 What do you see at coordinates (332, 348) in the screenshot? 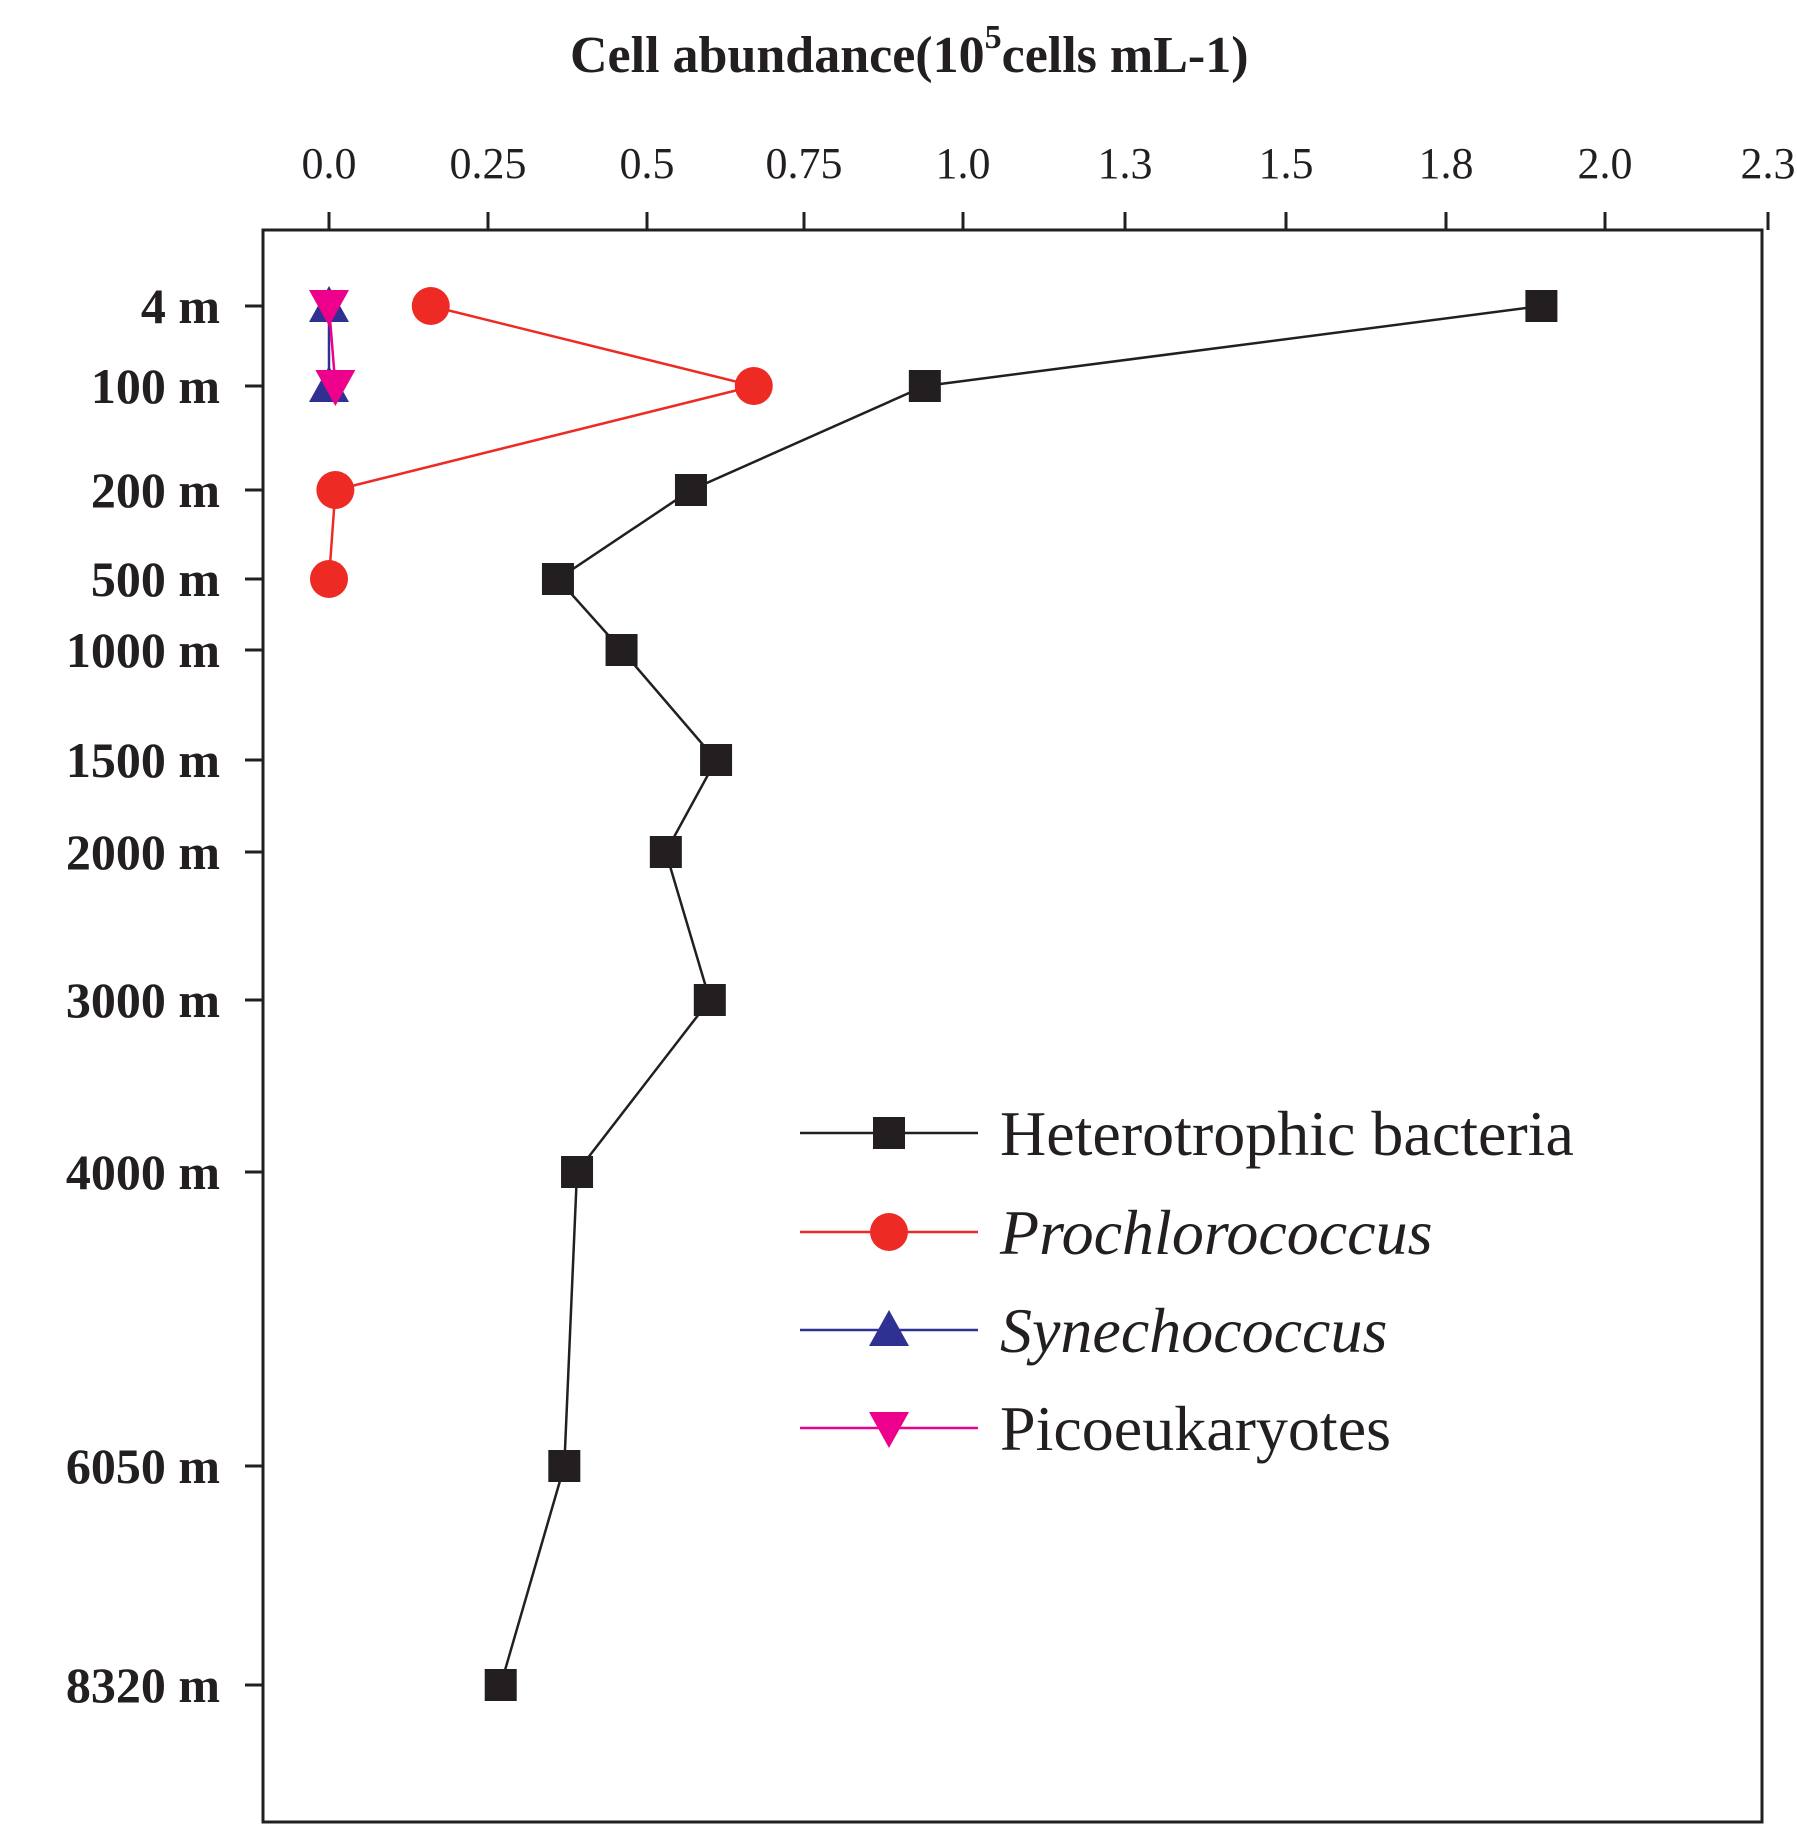
I see `series-picoeukaryotes` at bounding box center [332, 348].